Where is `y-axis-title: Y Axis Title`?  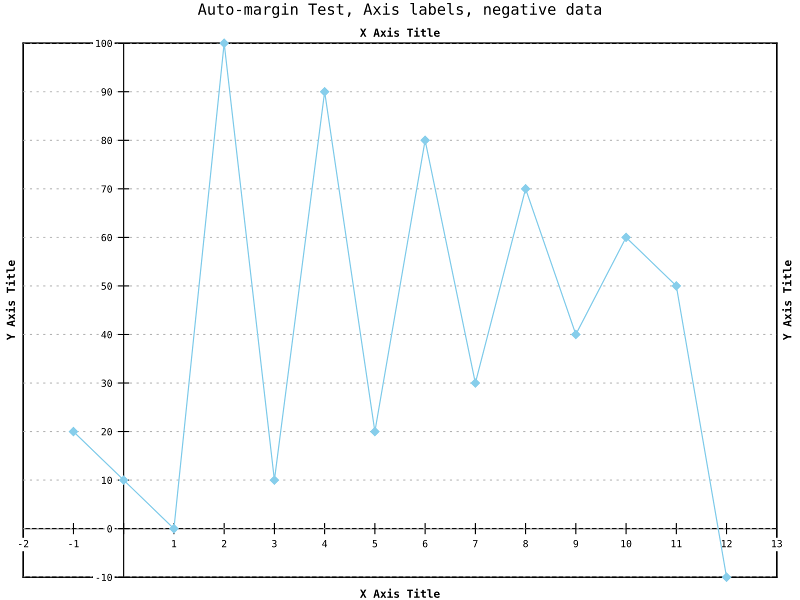
y-axis-title: Y Axis Title is located at coordinates (10, 300).